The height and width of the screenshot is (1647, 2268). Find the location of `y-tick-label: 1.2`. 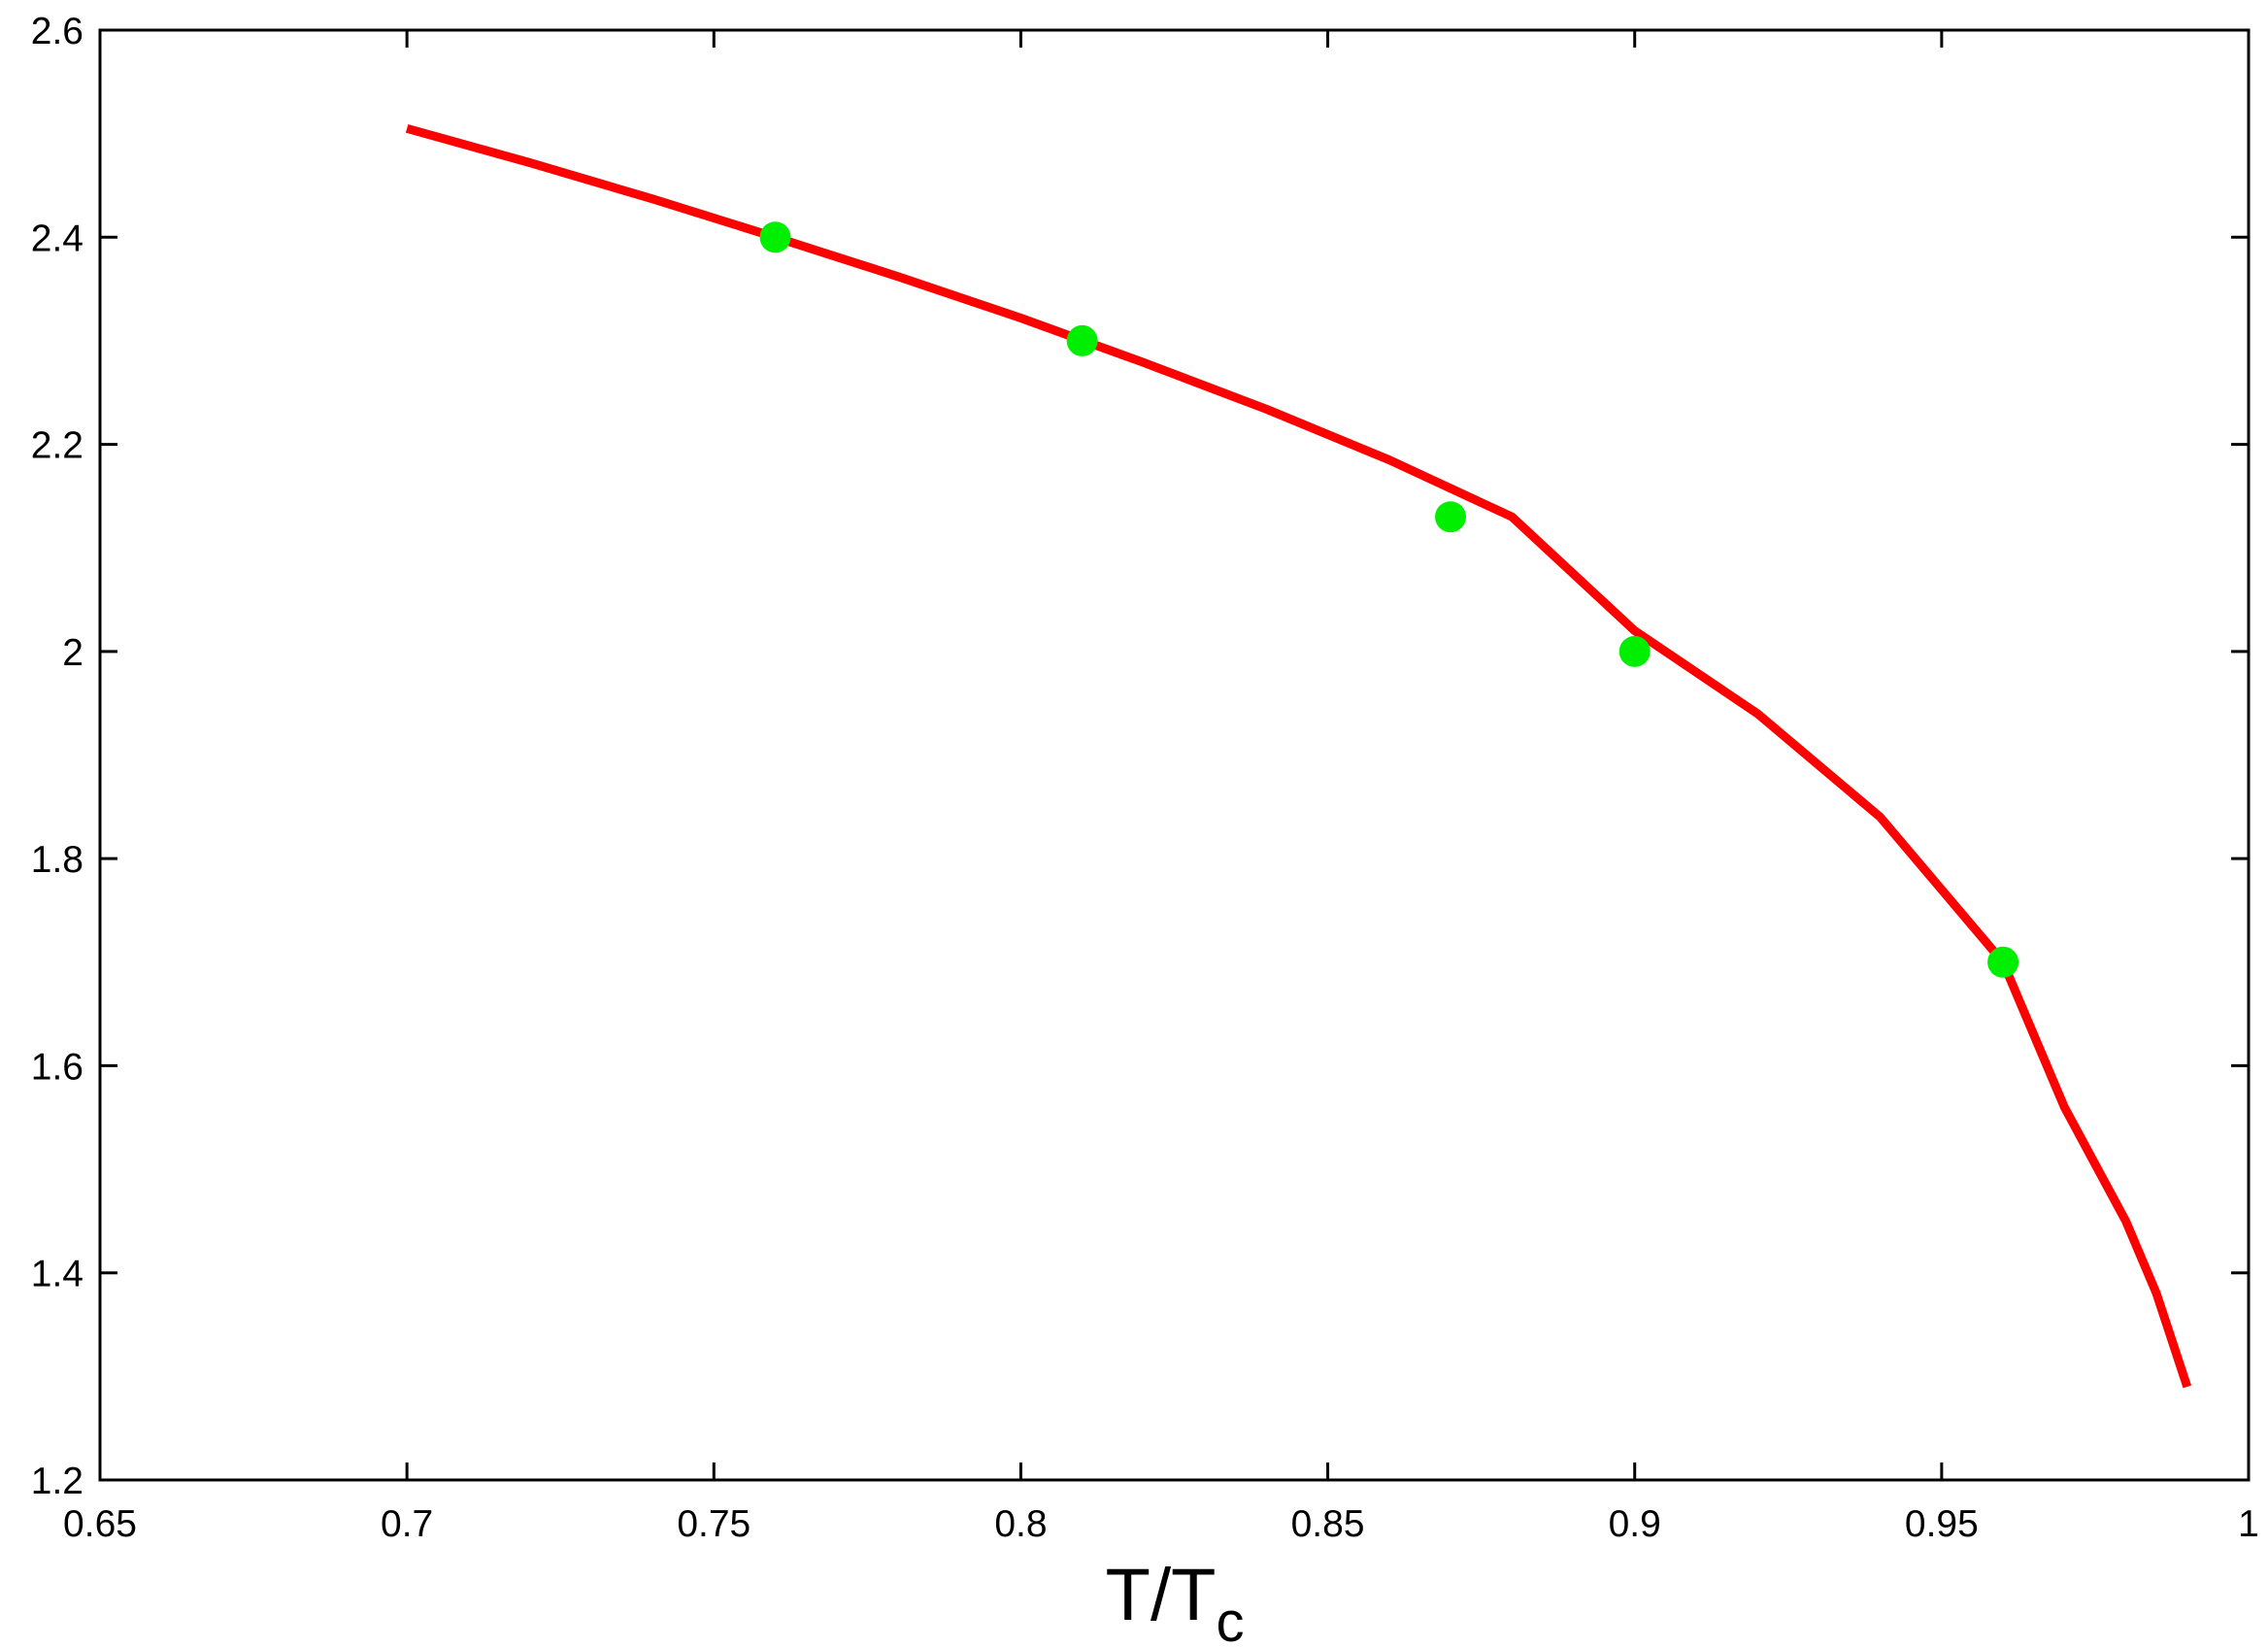

y-tick-label: 1.2 is located at coordinates (57, 1481).